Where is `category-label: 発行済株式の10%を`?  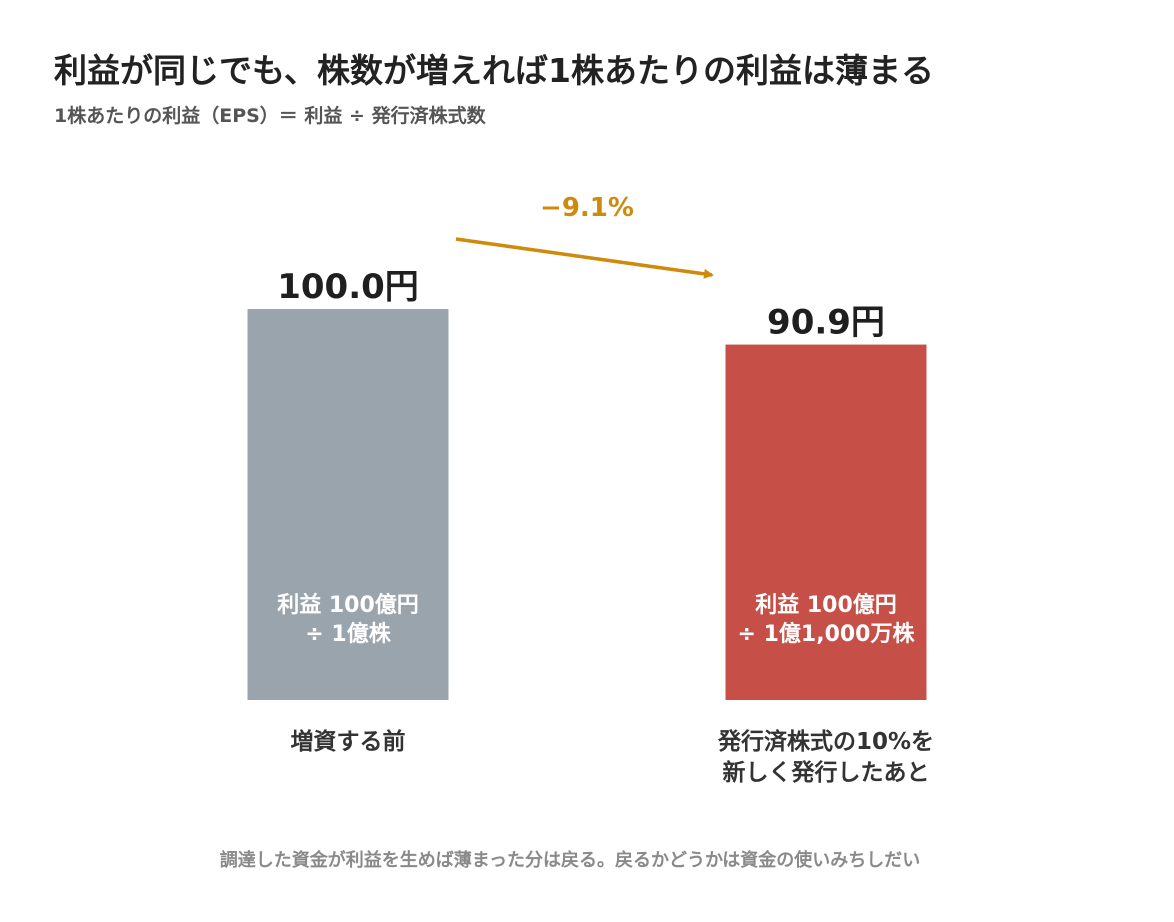
category-label: 発行済株式の10%を is located at coordinates (825, 741).